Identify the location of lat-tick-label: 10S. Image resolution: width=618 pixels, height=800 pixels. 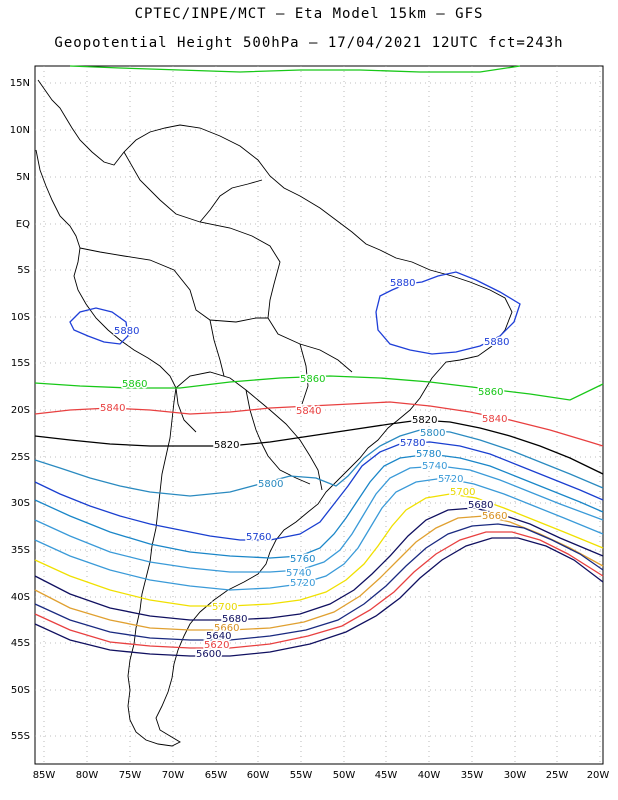
(20, 317).